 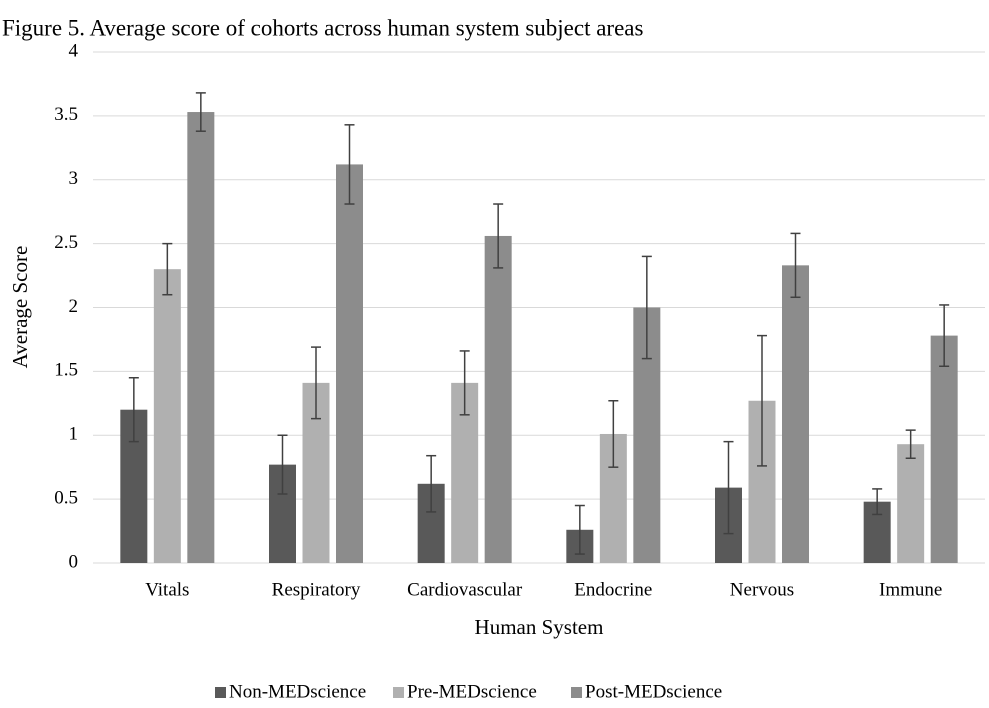 I want to click on x-tick-label: Immune, so click(x=910, y=589).